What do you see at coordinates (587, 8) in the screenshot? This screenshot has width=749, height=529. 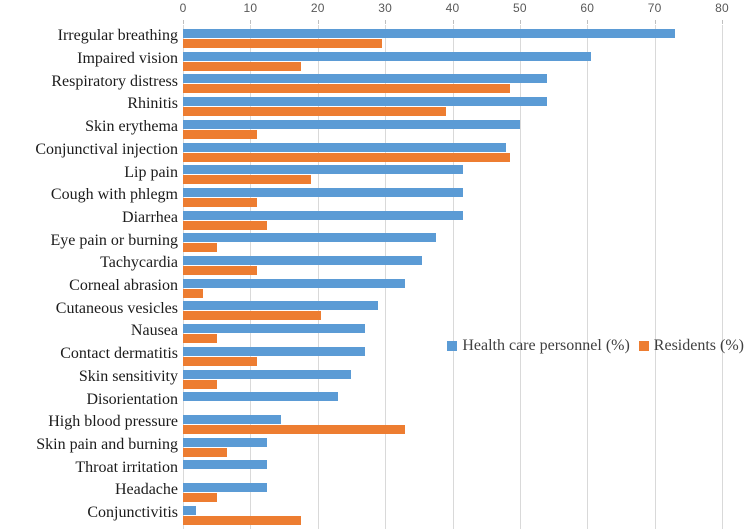 I see `x-tick-label-60: 60` at bounding box center [587, 8].